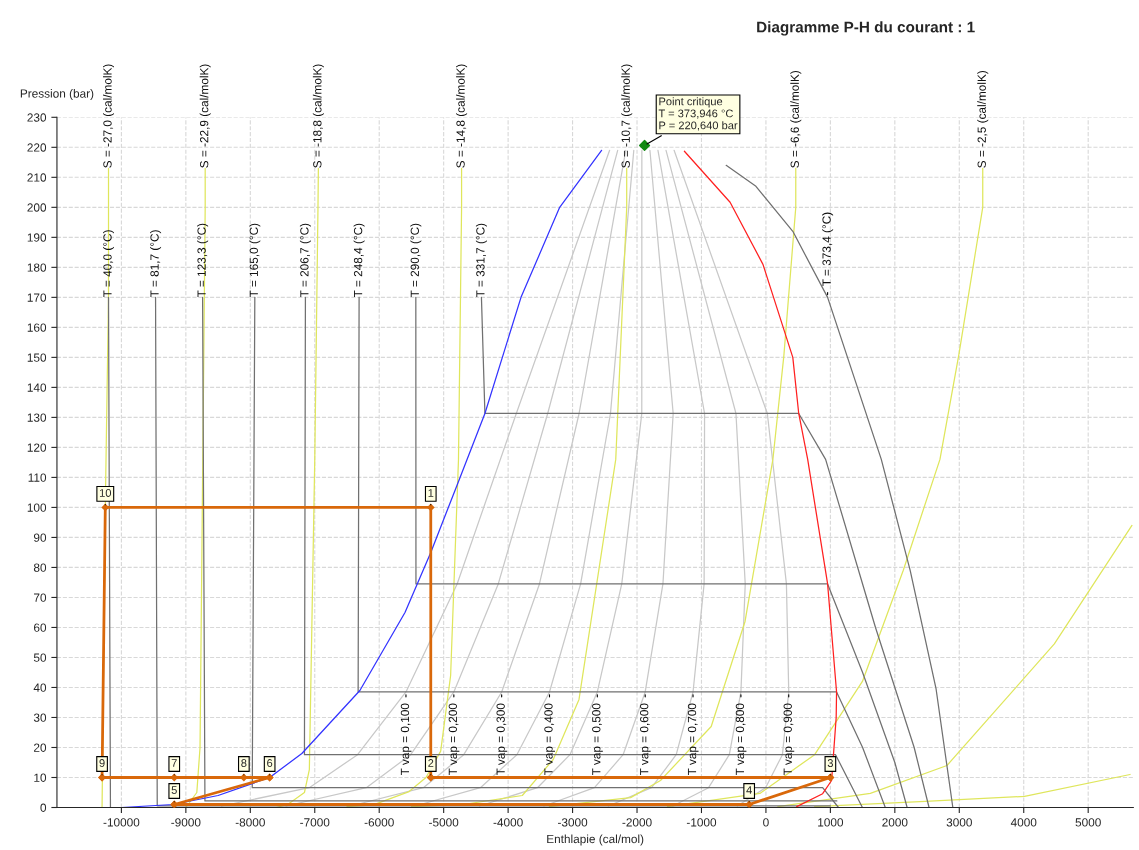 The height and width of the screenshot is (850, 1139). What do you see at coordinates (462, 116) in the screenshot?
I see `text: S = -14,8 (cal/molK)` at bounding box center [462, 116].